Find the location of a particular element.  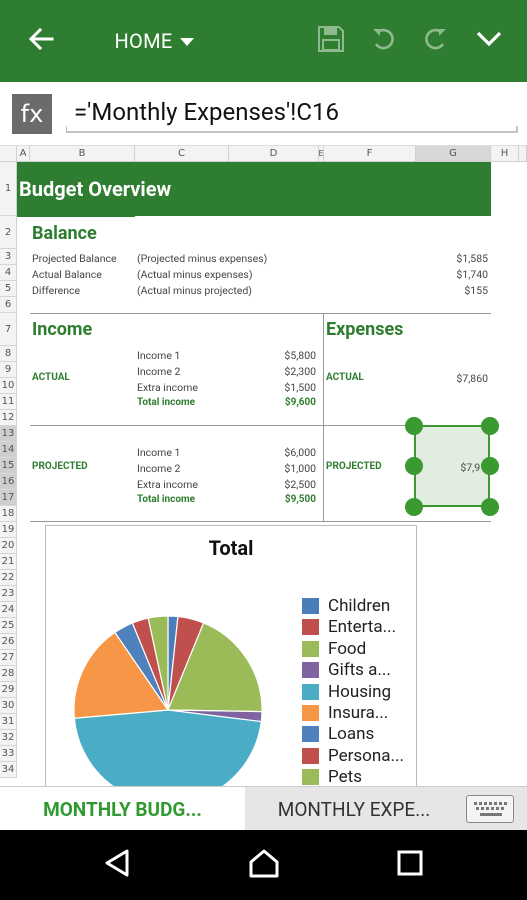

row-header-selected: 13 is located at coordinates (8, 434).